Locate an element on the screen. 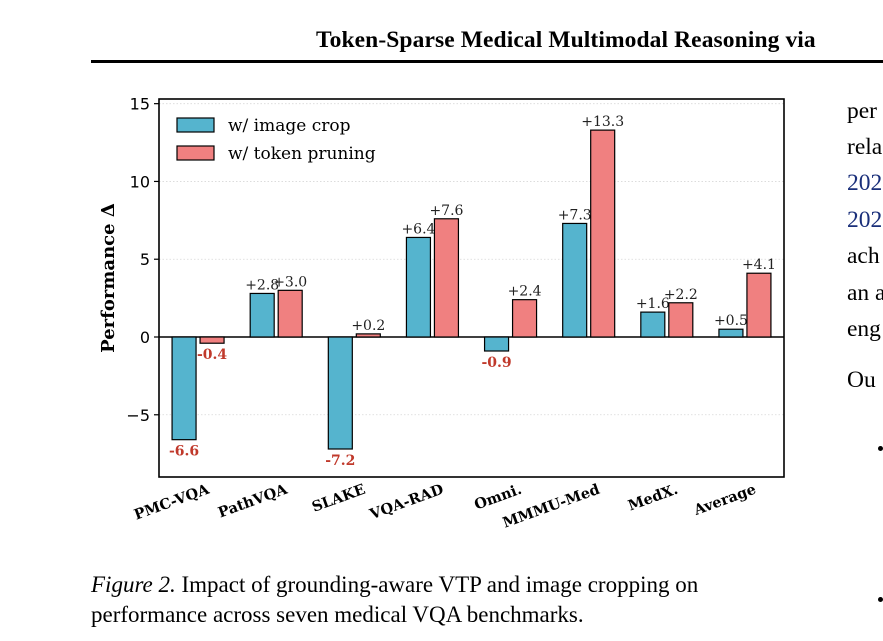  x-tick-label: VQA-RAD is located at coordinates (406, 502).